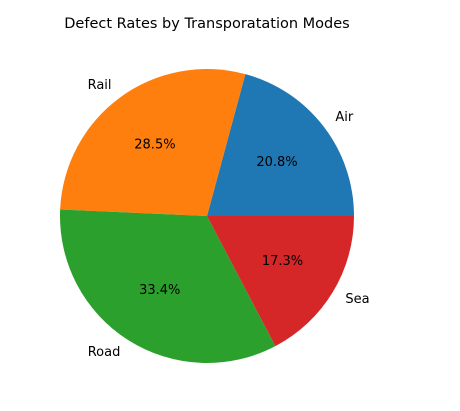 This screenshot has width=460, height=411. I want to click on pie-slice-sea, so click(280, 281).